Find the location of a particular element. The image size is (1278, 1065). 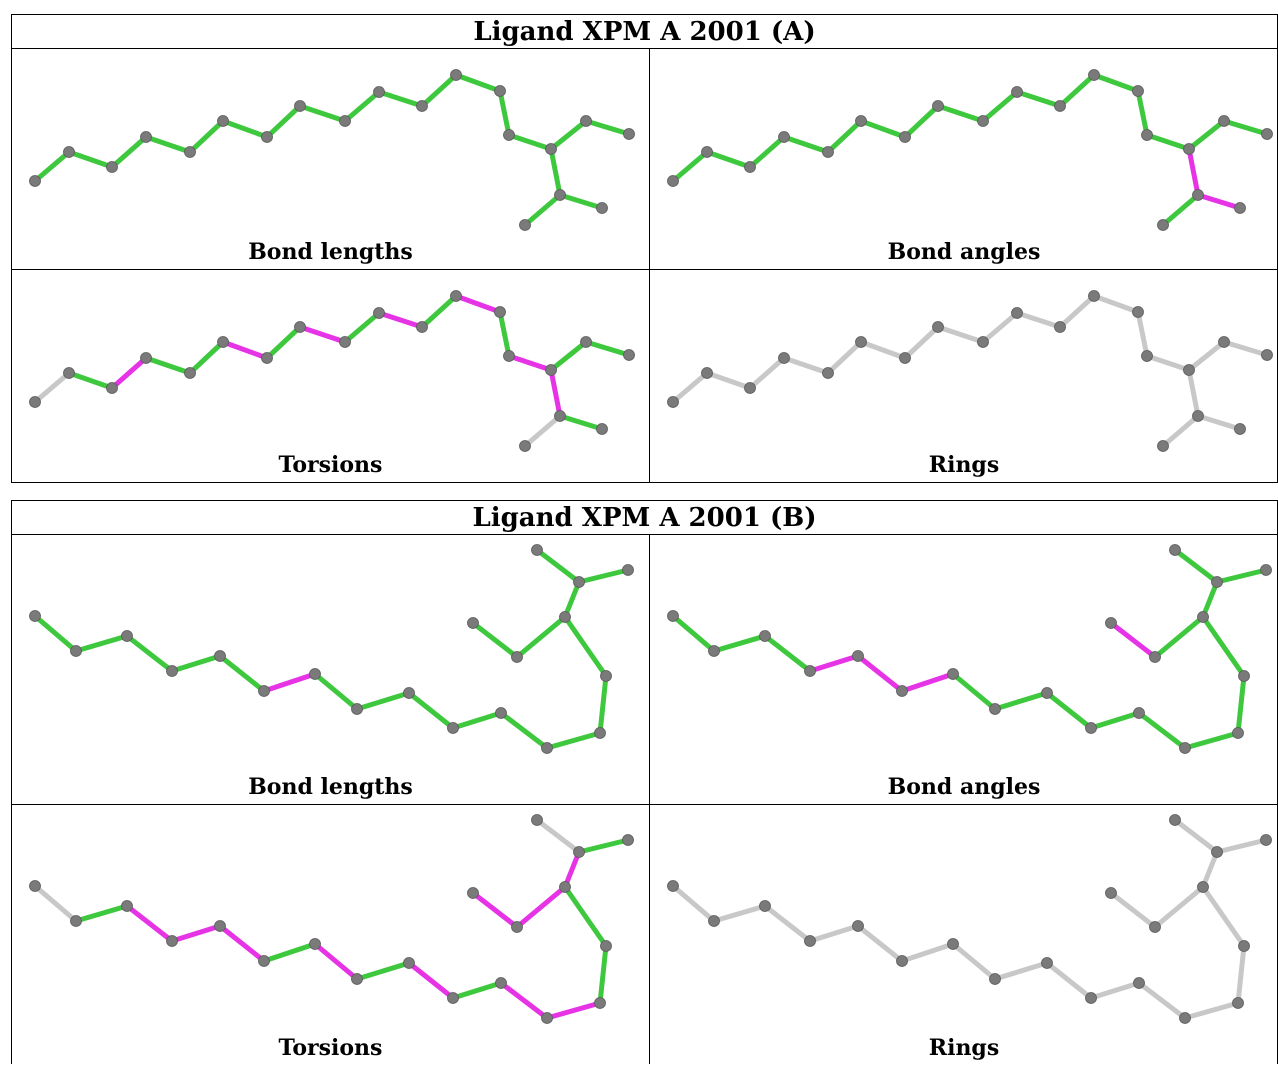

cell-rings: Rings is located at coordinates (964, 935).